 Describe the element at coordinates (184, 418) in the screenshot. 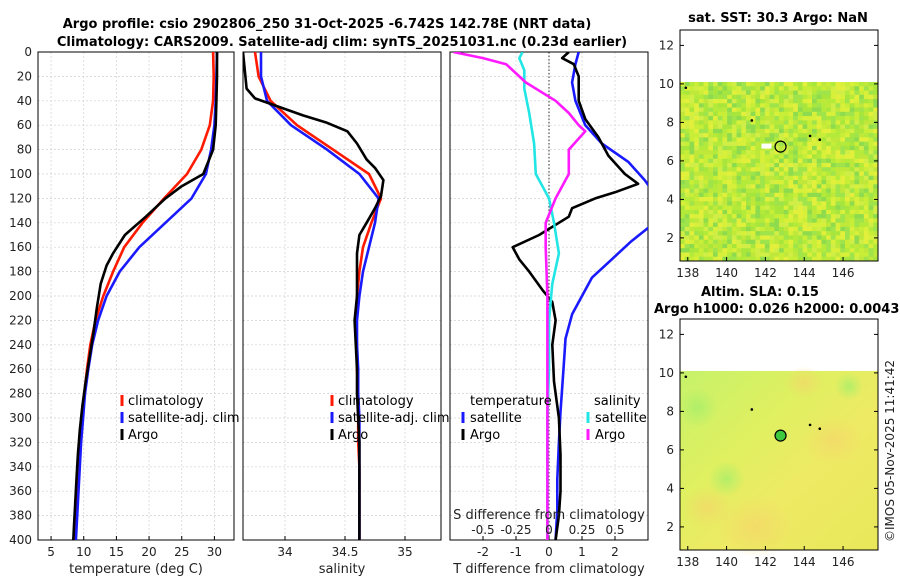

I see `legend-label: satellite-adj. clim` at that location.